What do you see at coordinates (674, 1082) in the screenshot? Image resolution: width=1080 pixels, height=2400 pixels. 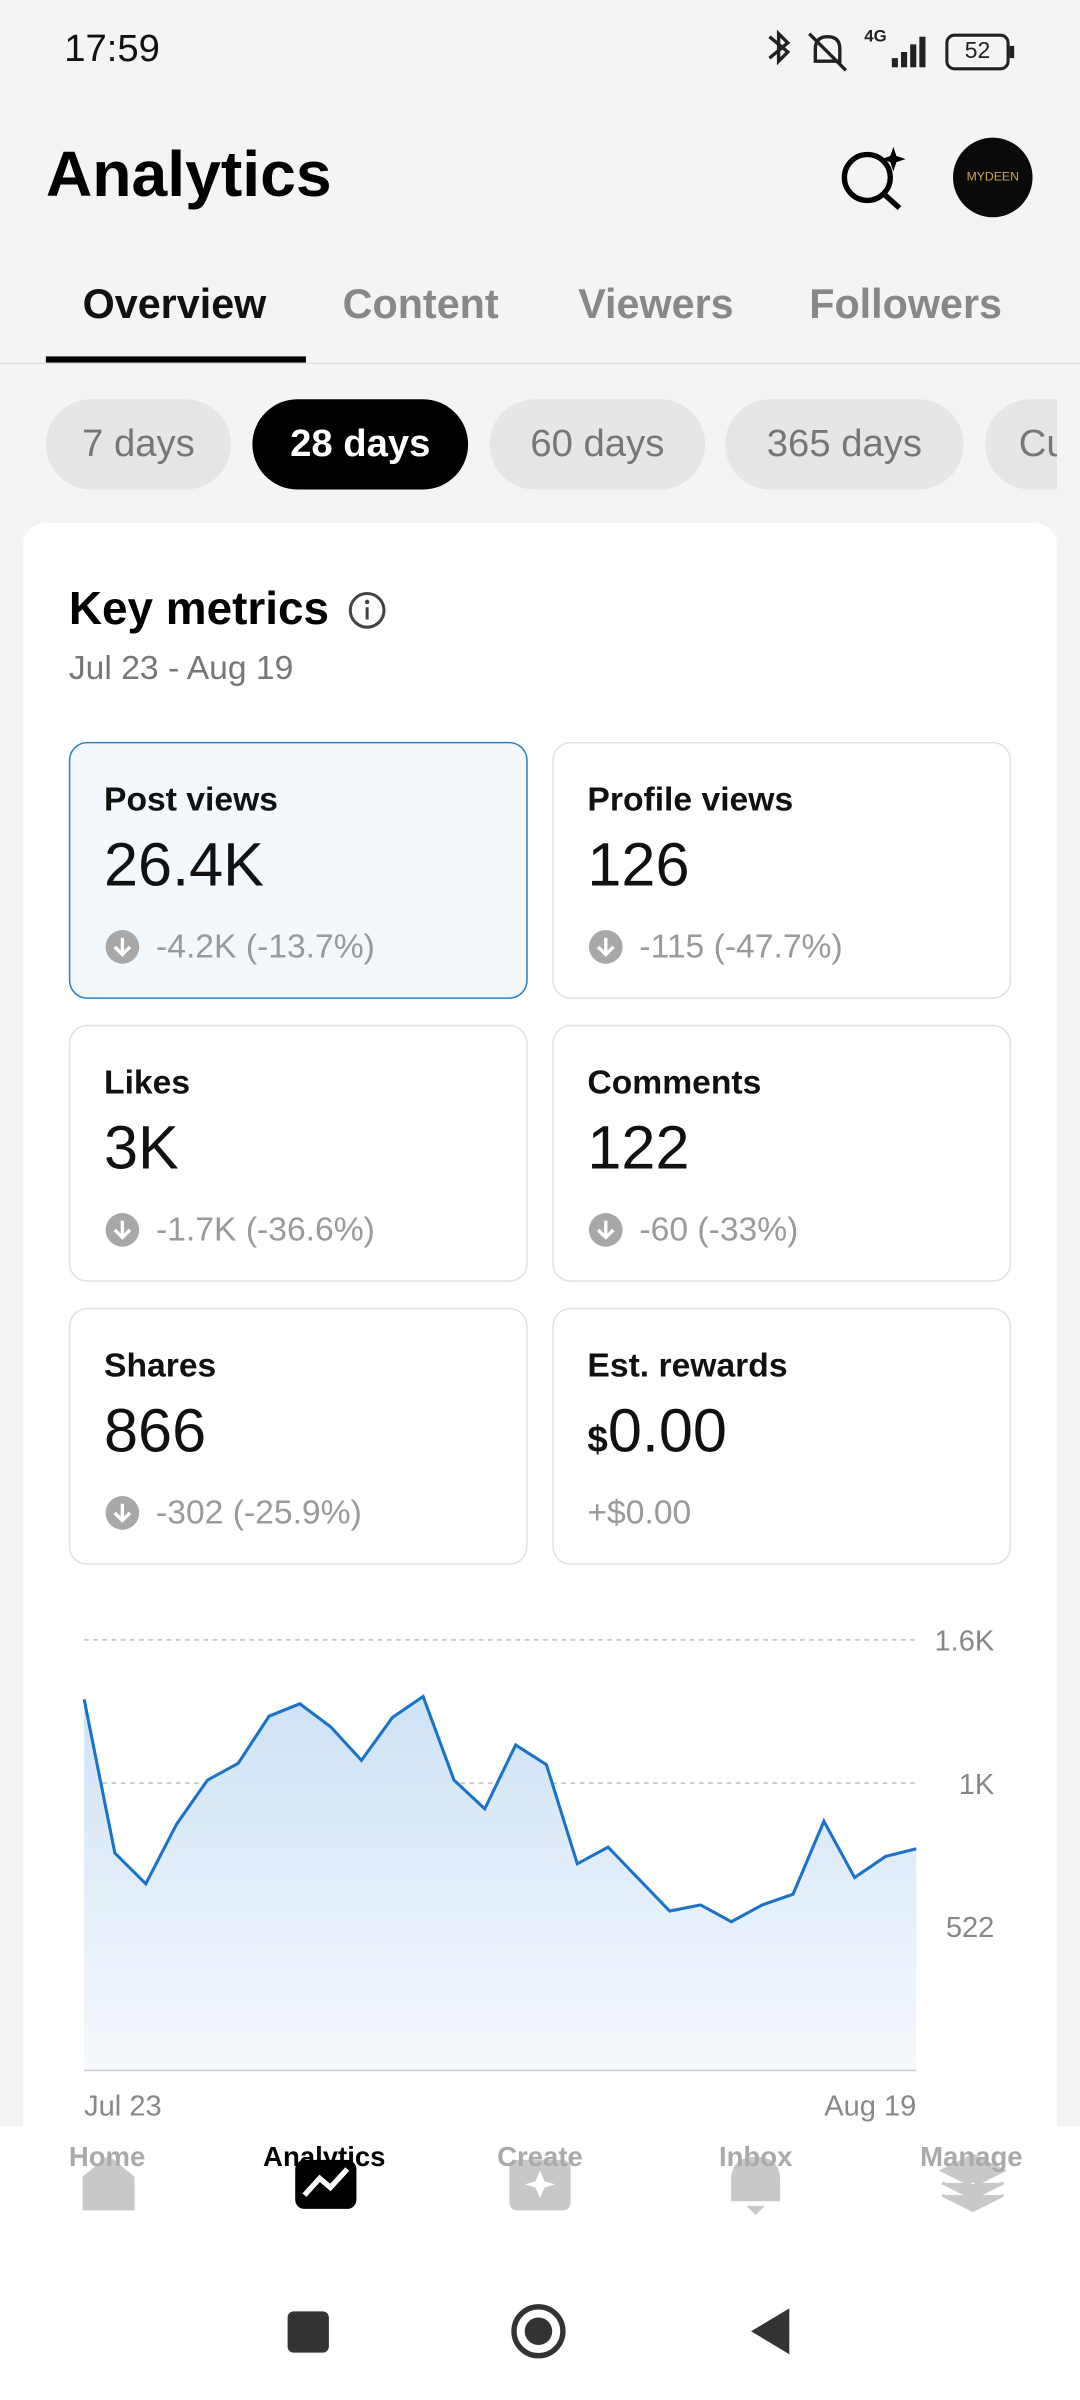 I see `metric-label: Comments` at bounding box center [674, 1082].